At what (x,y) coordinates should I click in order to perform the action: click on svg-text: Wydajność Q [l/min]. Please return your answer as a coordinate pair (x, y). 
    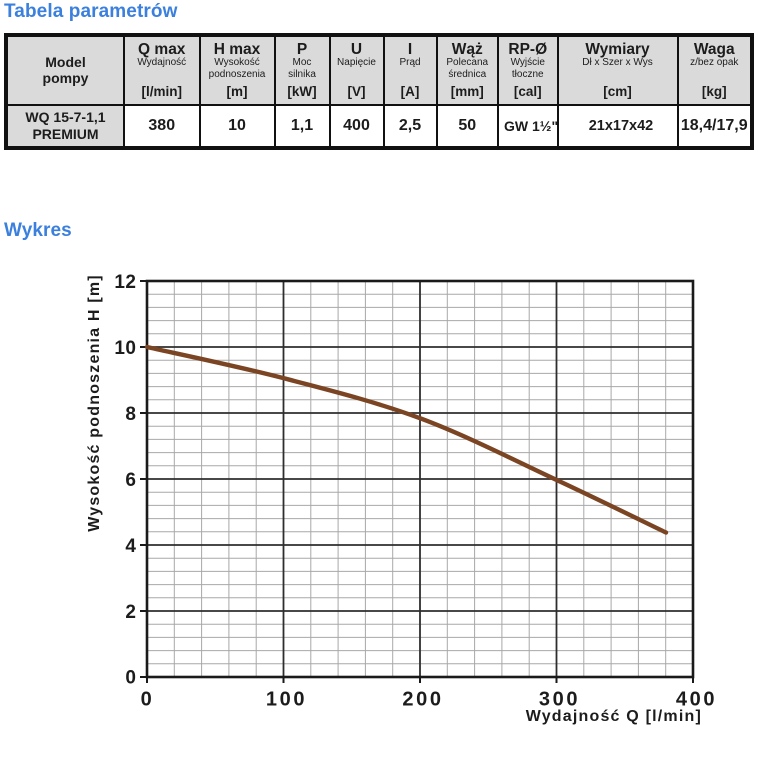
    Looking at the image, I should click on (614, 716).